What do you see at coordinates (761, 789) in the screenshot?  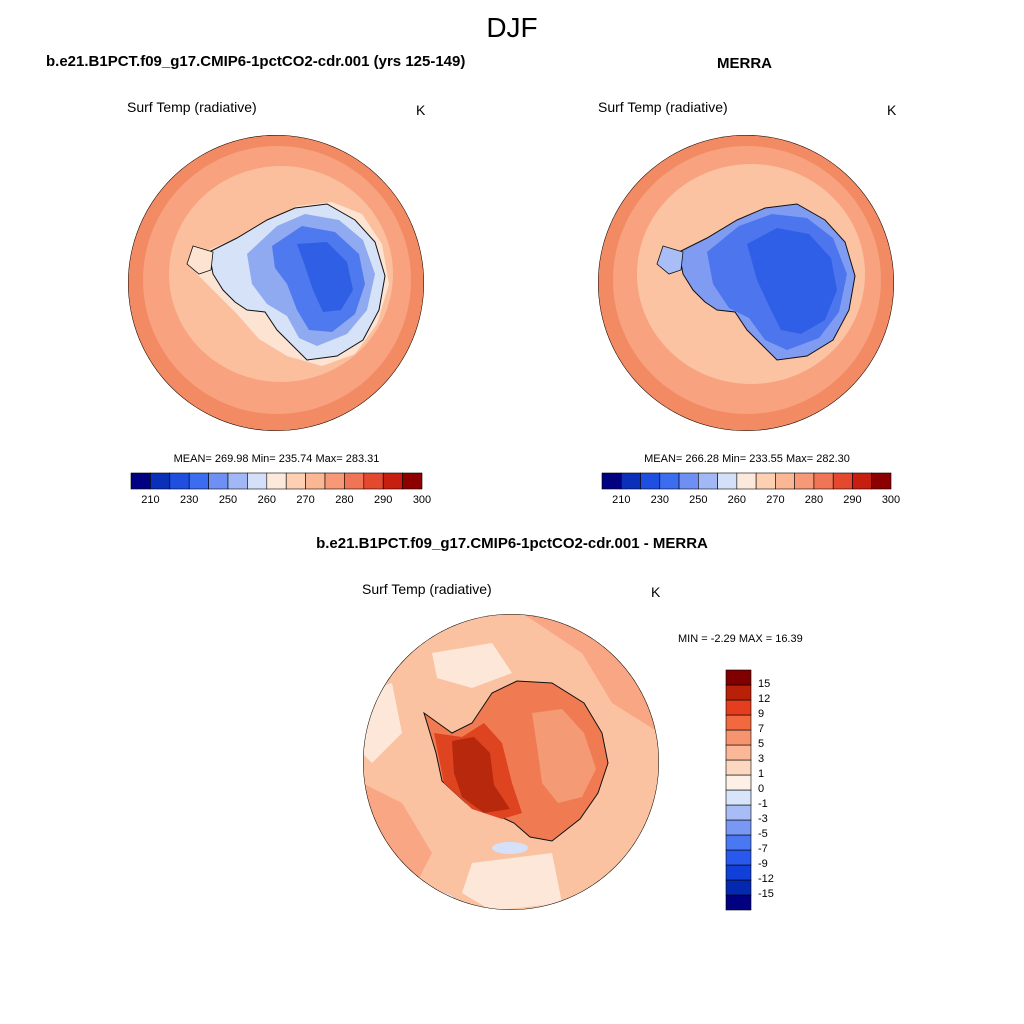 I see `colorbar-tick-label: 0` at bounding box center [761, 789].